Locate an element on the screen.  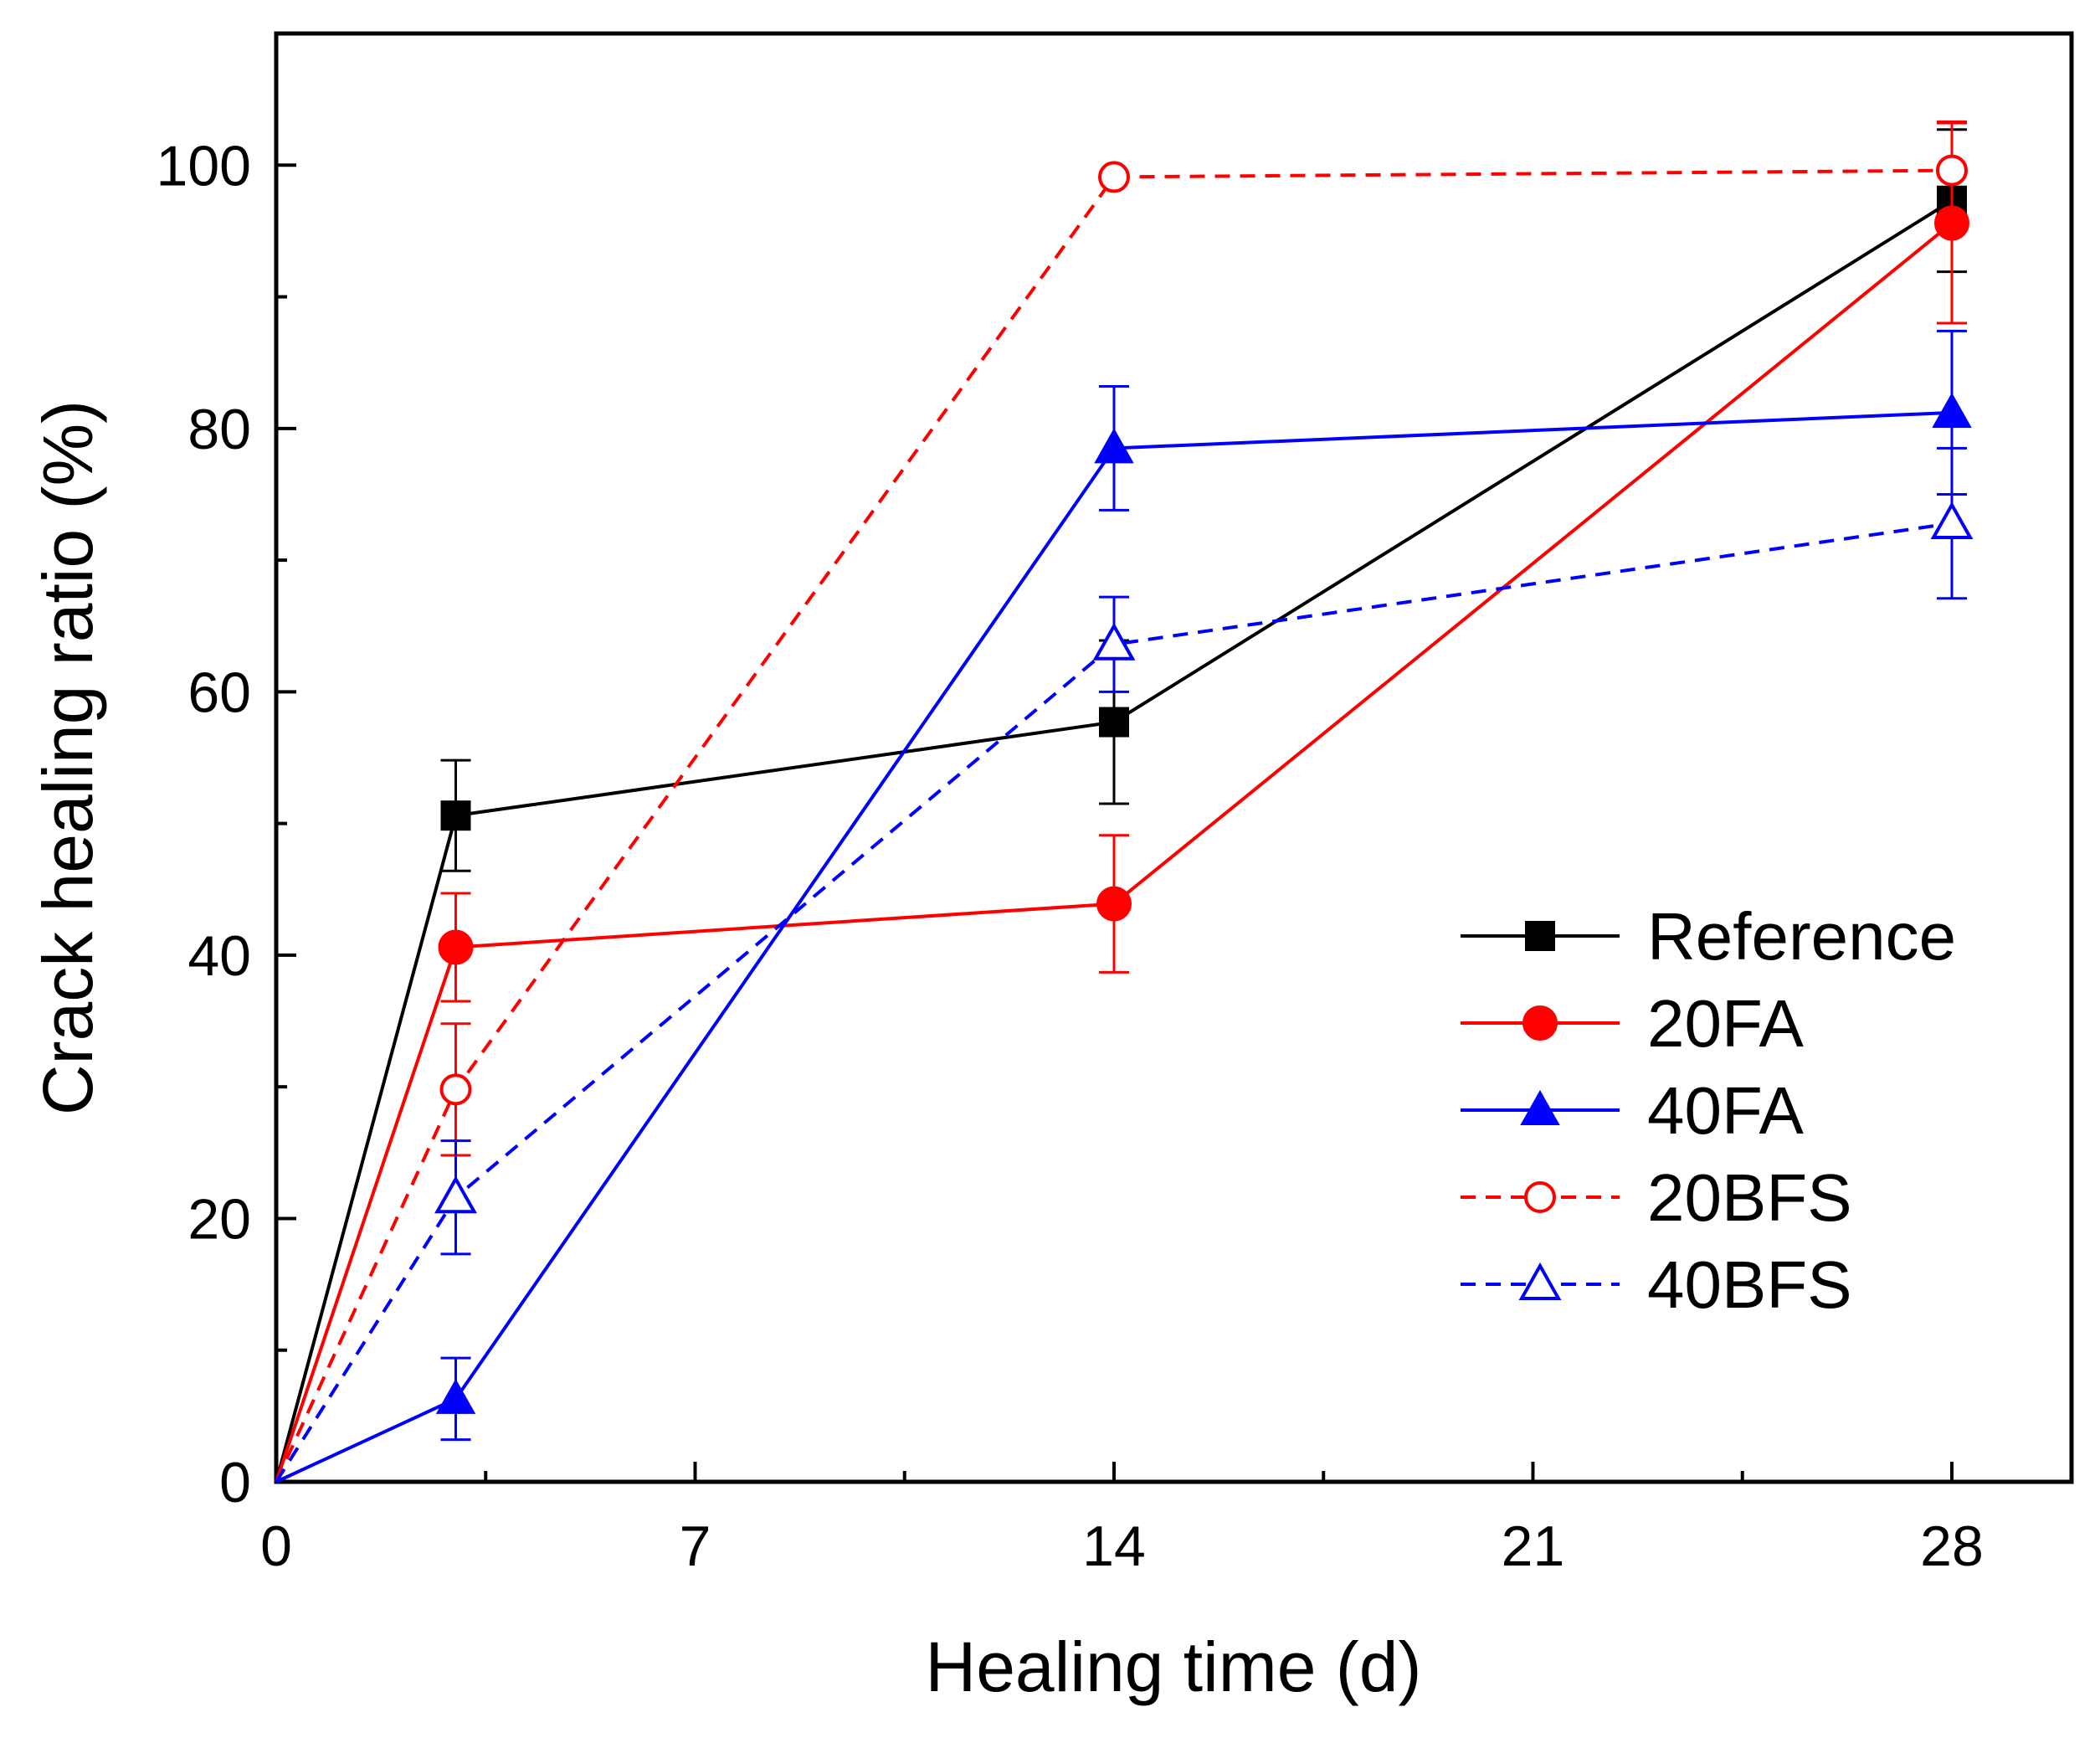
y-tick-label: 40 is located at coordinates (219, 956).